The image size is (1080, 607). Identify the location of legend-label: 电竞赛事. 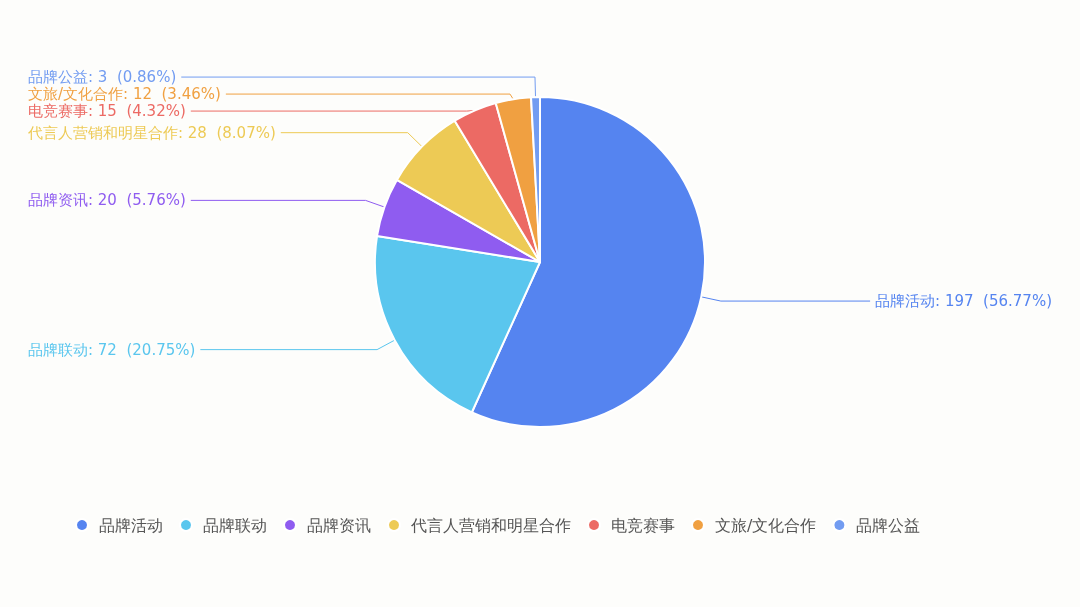
(643, 525).